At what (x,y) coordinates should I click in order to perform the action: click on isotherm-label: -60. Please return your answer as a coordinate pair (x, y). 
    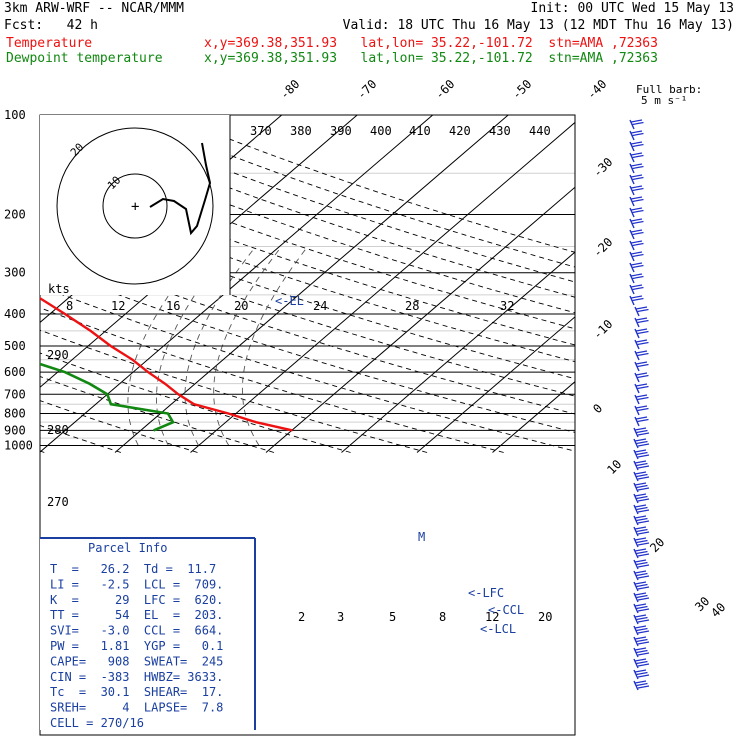
    Looking at the image, I should click on (444, 89).